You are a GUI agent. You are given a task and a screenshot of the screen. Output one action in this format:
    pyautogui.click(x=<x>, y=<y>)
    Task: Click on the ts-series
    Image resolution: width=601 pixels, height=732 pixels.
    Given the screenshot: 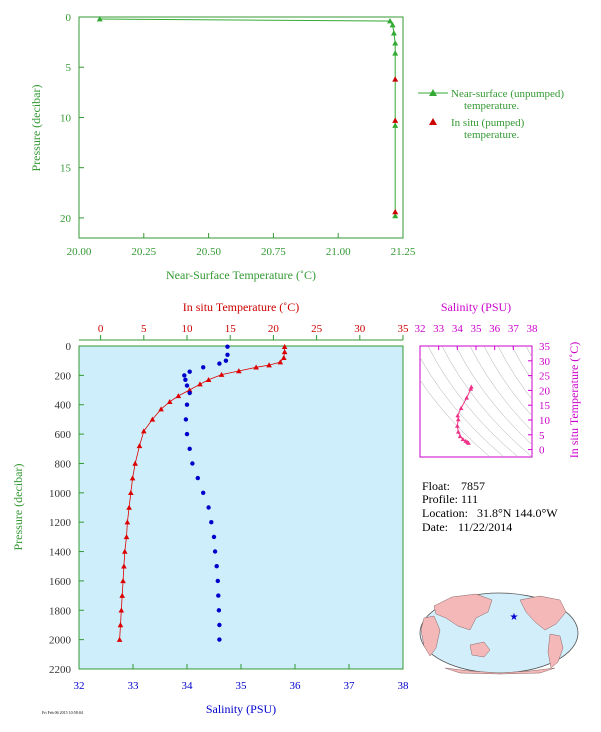 What is the action you would take?
    pyautogui.click(x=464, y=414)
    